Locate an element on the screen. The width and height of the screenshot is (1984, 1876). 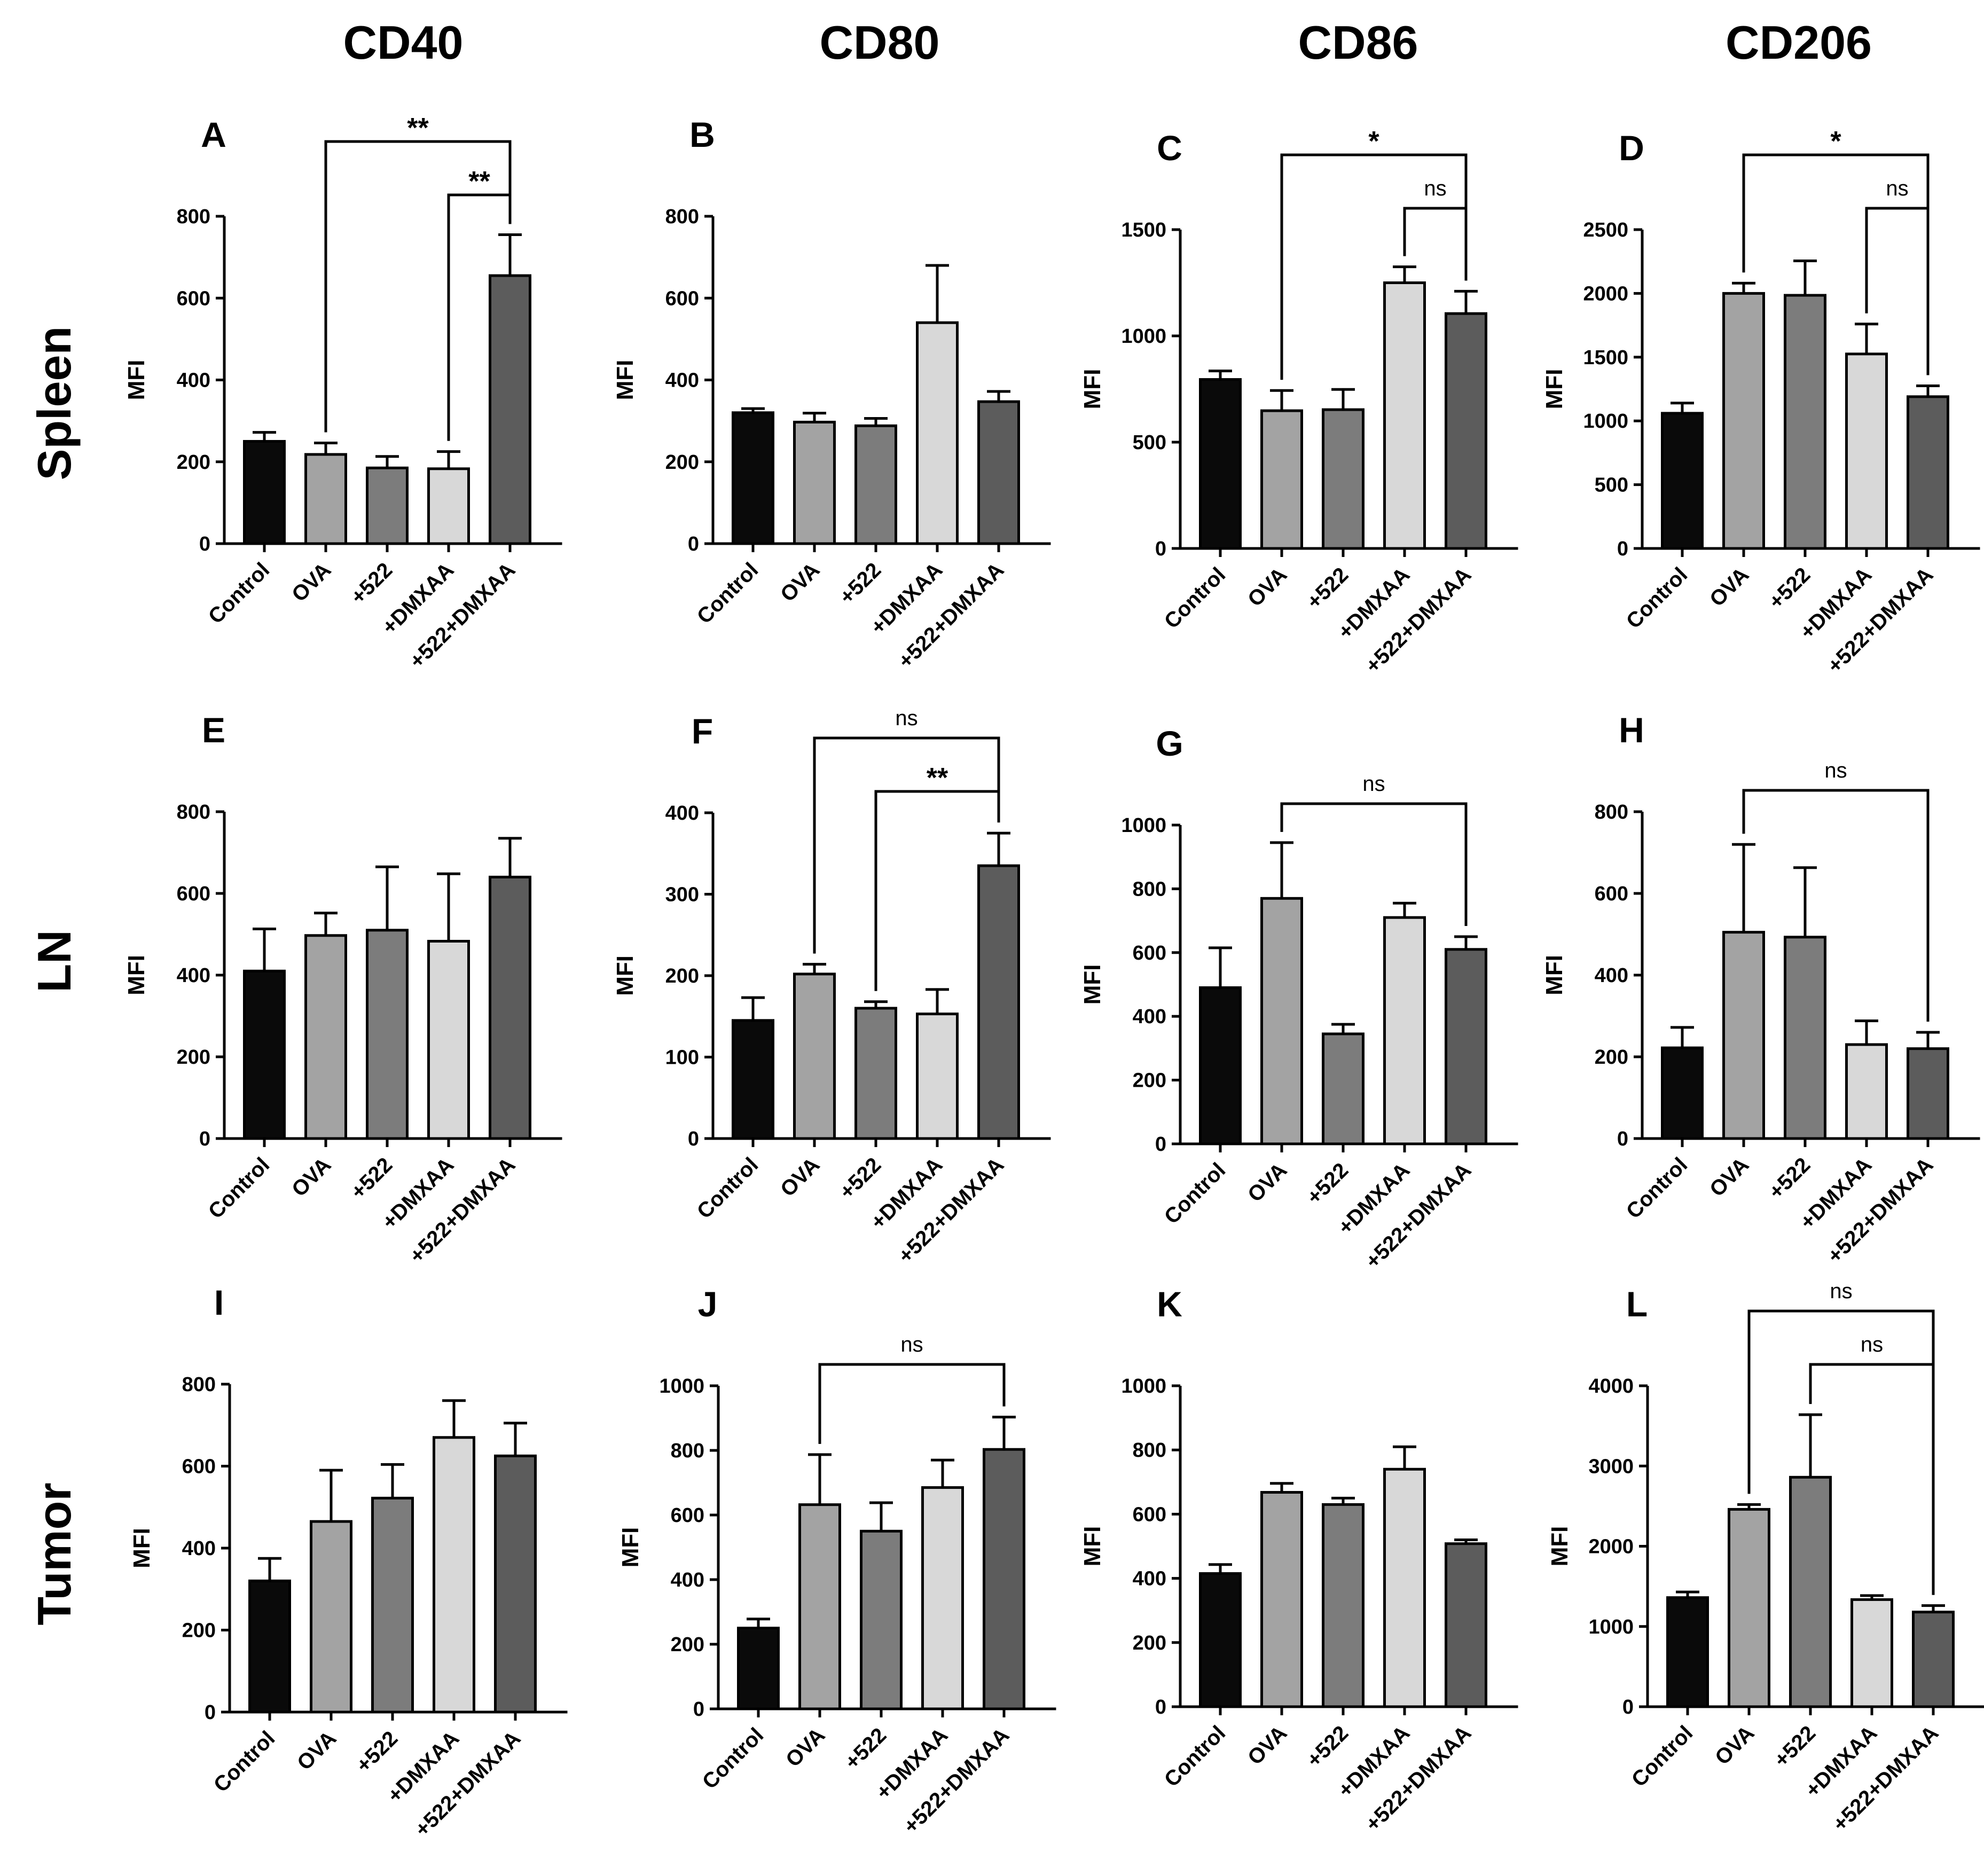
y-tick-label-f-300: 300 is located at coordinates (682, 895).